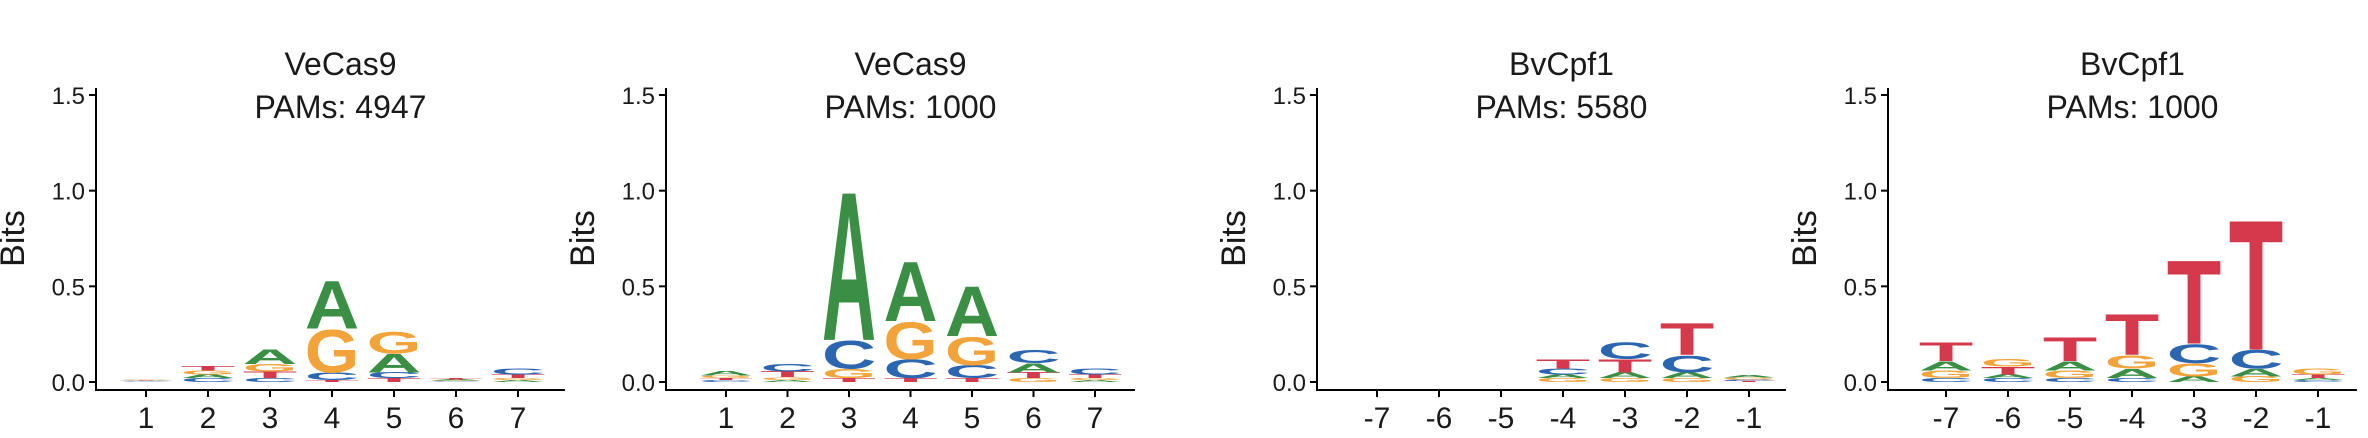 The image size is (2368, 438). What do you see at coordinates (456, 418) in the screenshot?
I see `x-tick-label: 6` at bounding box center [456, 418].